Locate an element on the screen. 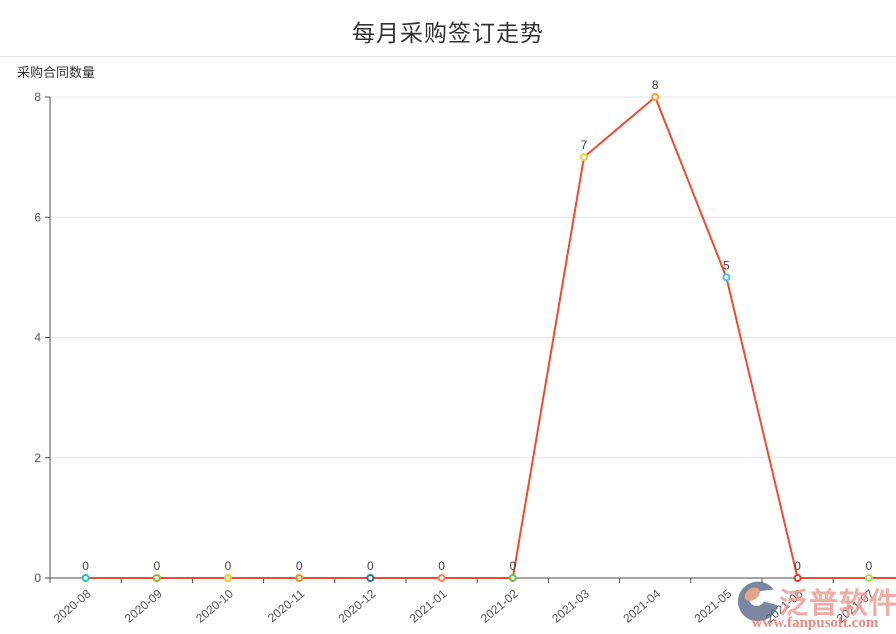 This screenshot has height=634, width=896. watermark-url: www.fanpusoft.com is located at coordinates (815, 623).